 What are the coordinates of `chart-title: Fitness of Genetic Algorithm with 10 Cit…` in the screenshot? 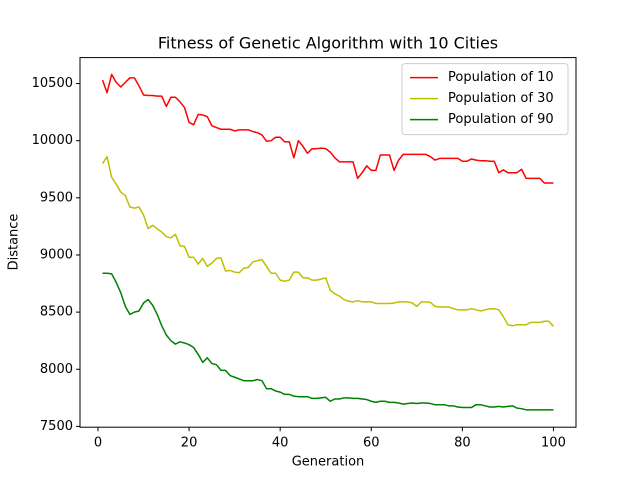 It's located at (328, 43).